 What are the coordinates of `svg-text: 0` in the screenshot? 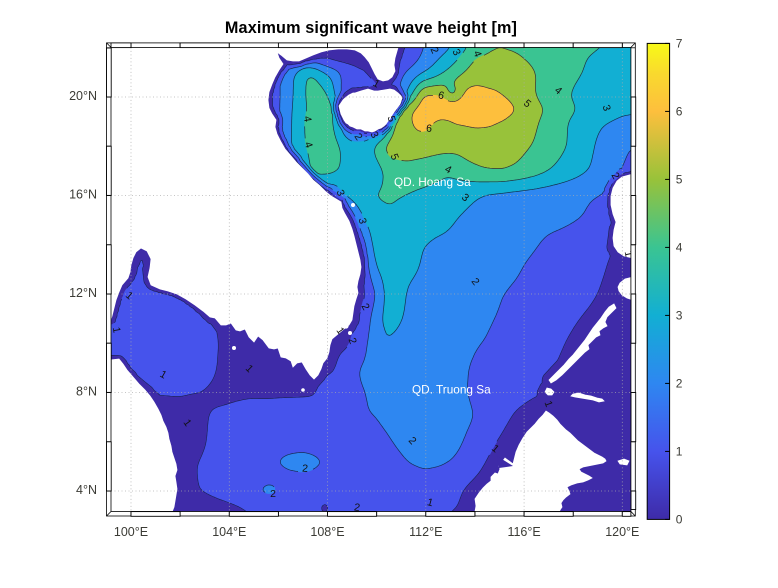 It's located at (679, 520).